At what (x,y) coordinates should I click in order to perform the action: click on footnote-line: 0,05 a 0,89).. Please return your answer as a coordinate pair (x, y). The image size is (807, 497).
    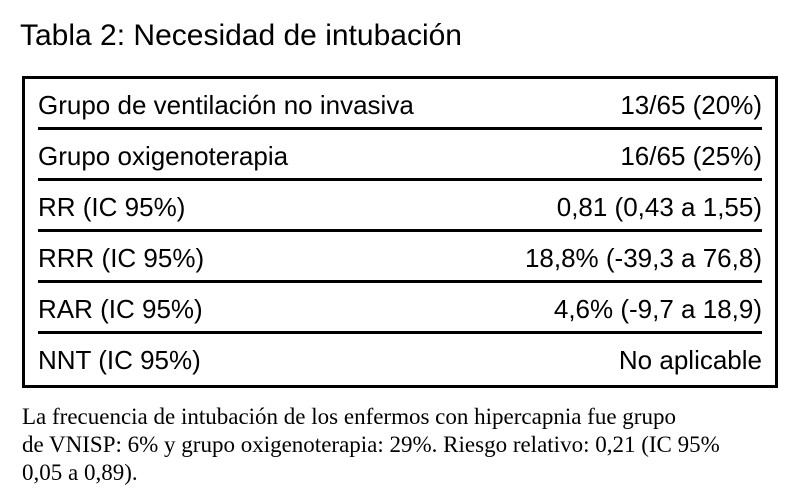
    Looking at the image, I should click on (80, 472).